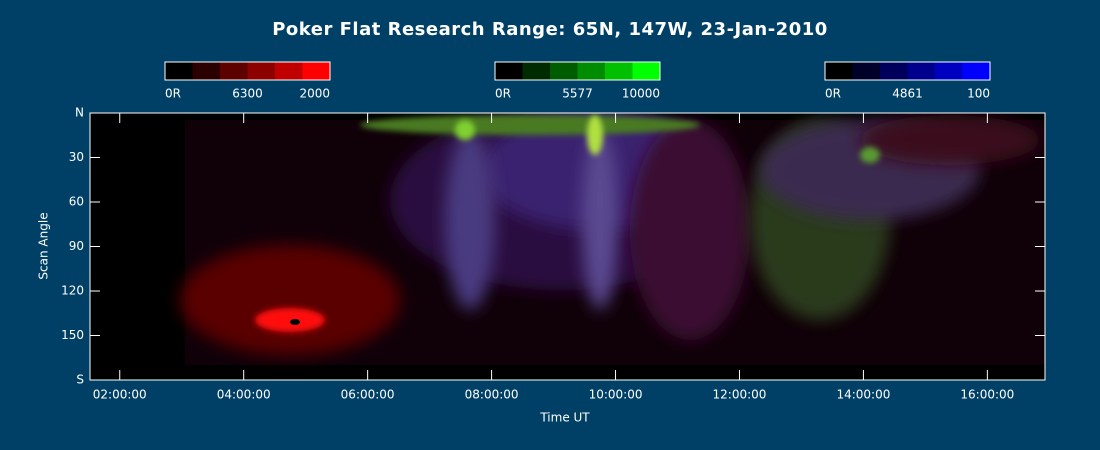 The width and height of the screenshot is (1100, 450). I want to click on x-axis-label: Time UT, so click(564, 418).